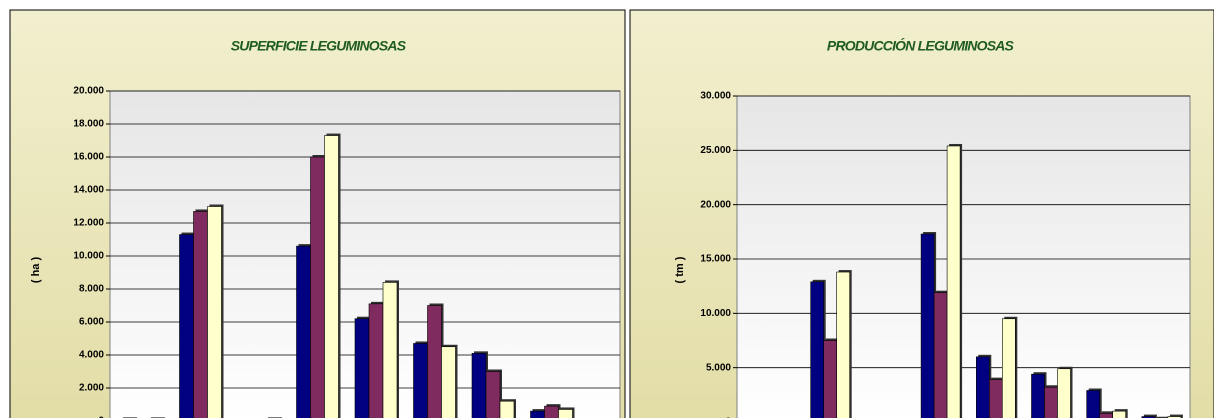 This screenshot has width=1214, height=418. Describe the element at coordinates (319, 46) in the screenshot. I see `chart-title: SUPERFICIE LEGUMINOSAS` at that location.